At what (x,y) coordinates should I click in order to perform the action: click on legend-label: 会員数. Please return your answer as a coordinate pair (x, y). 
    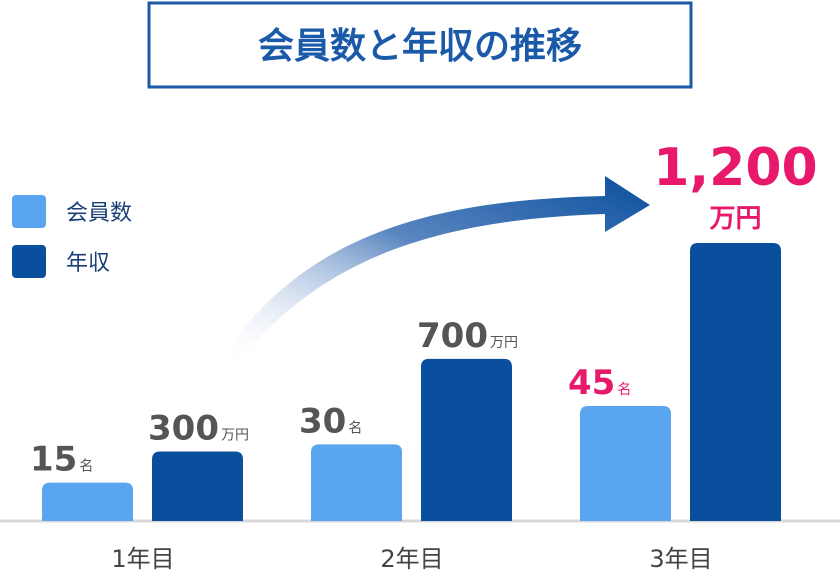
    Looking at the image, I should click on (99, 213).